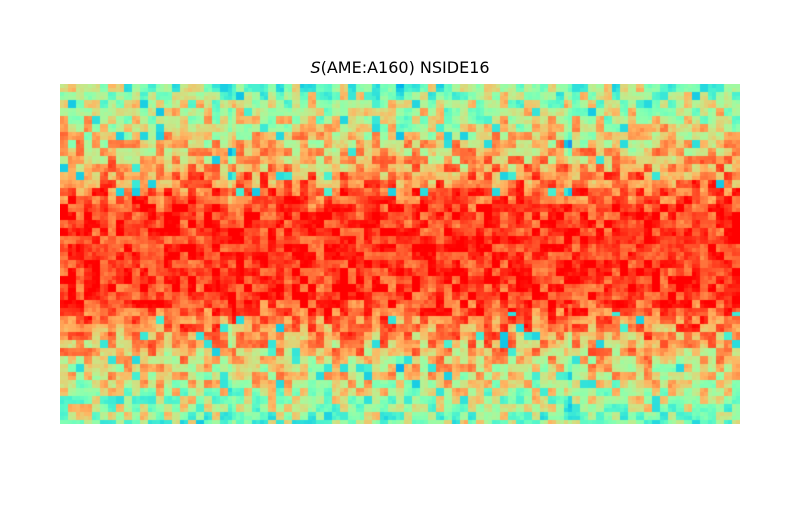  What do you see at coordinates (315, 67) in the screenshot?
I see `chart-title-symbol: S` at bounding box center [315, 67].